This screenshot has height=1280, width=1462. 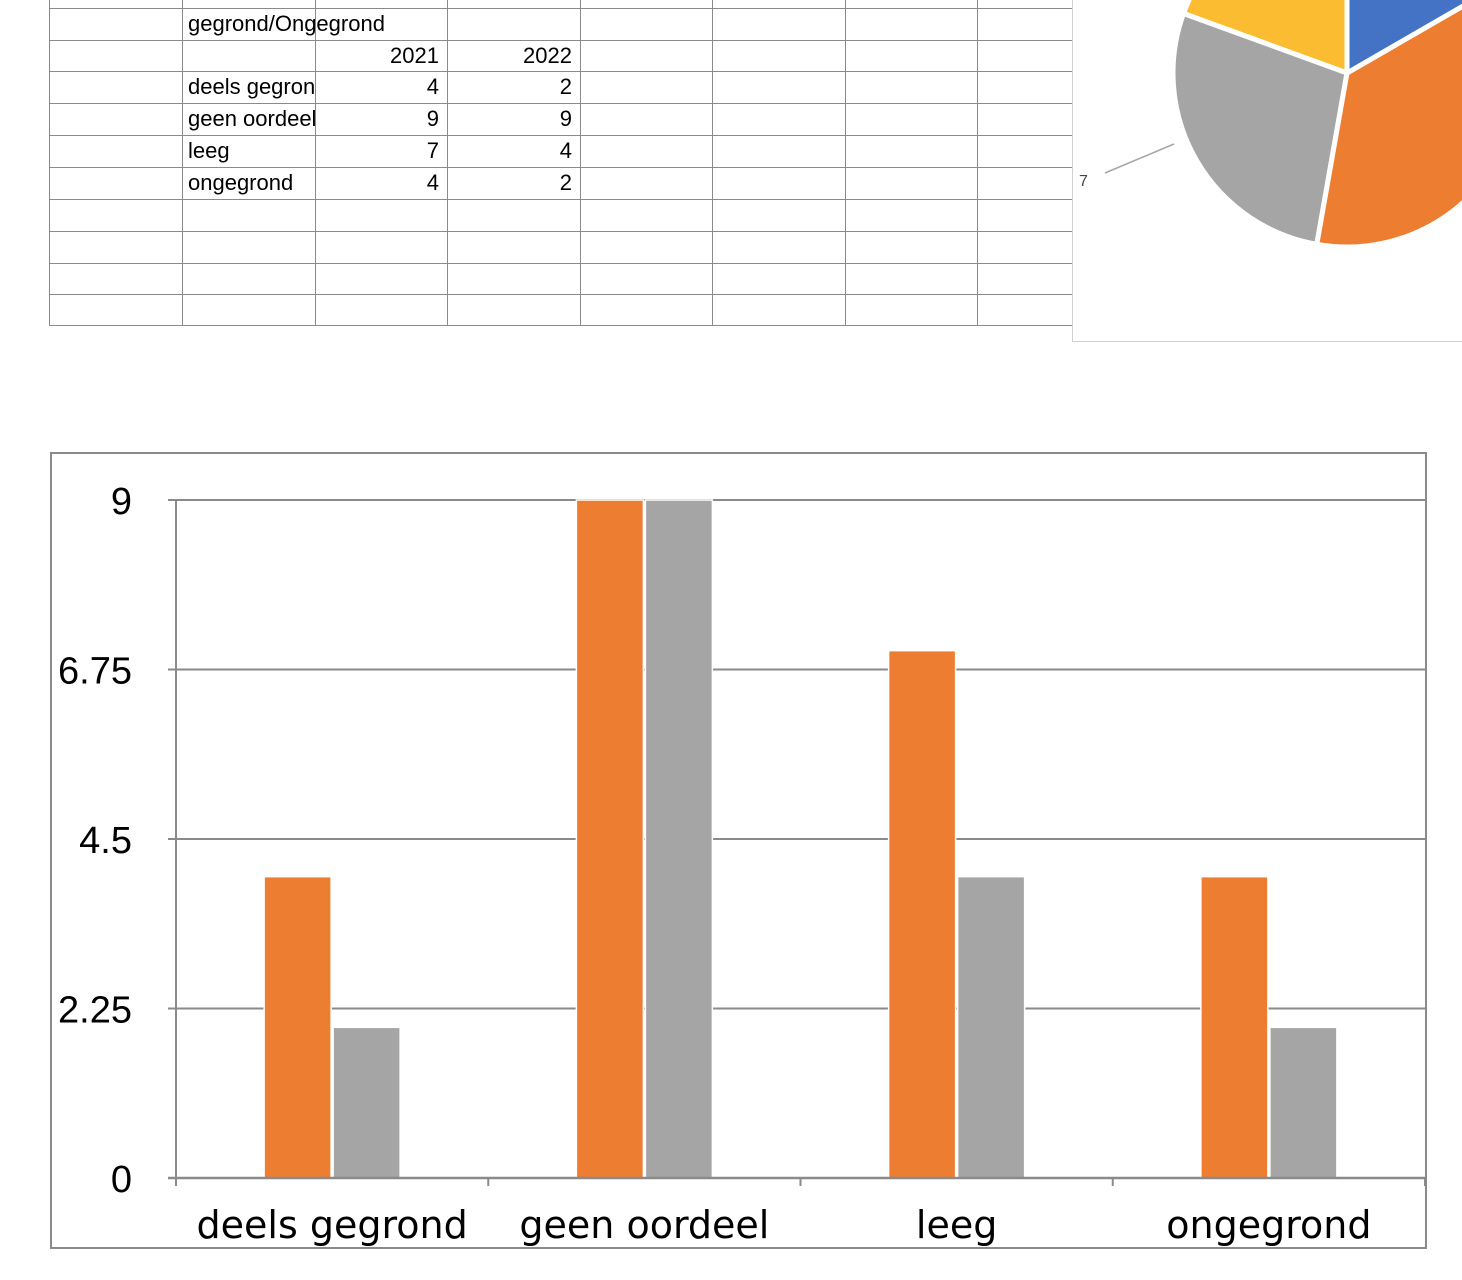 I want to click on pie-chart-svg: 7, so click(x=1270, y=125).